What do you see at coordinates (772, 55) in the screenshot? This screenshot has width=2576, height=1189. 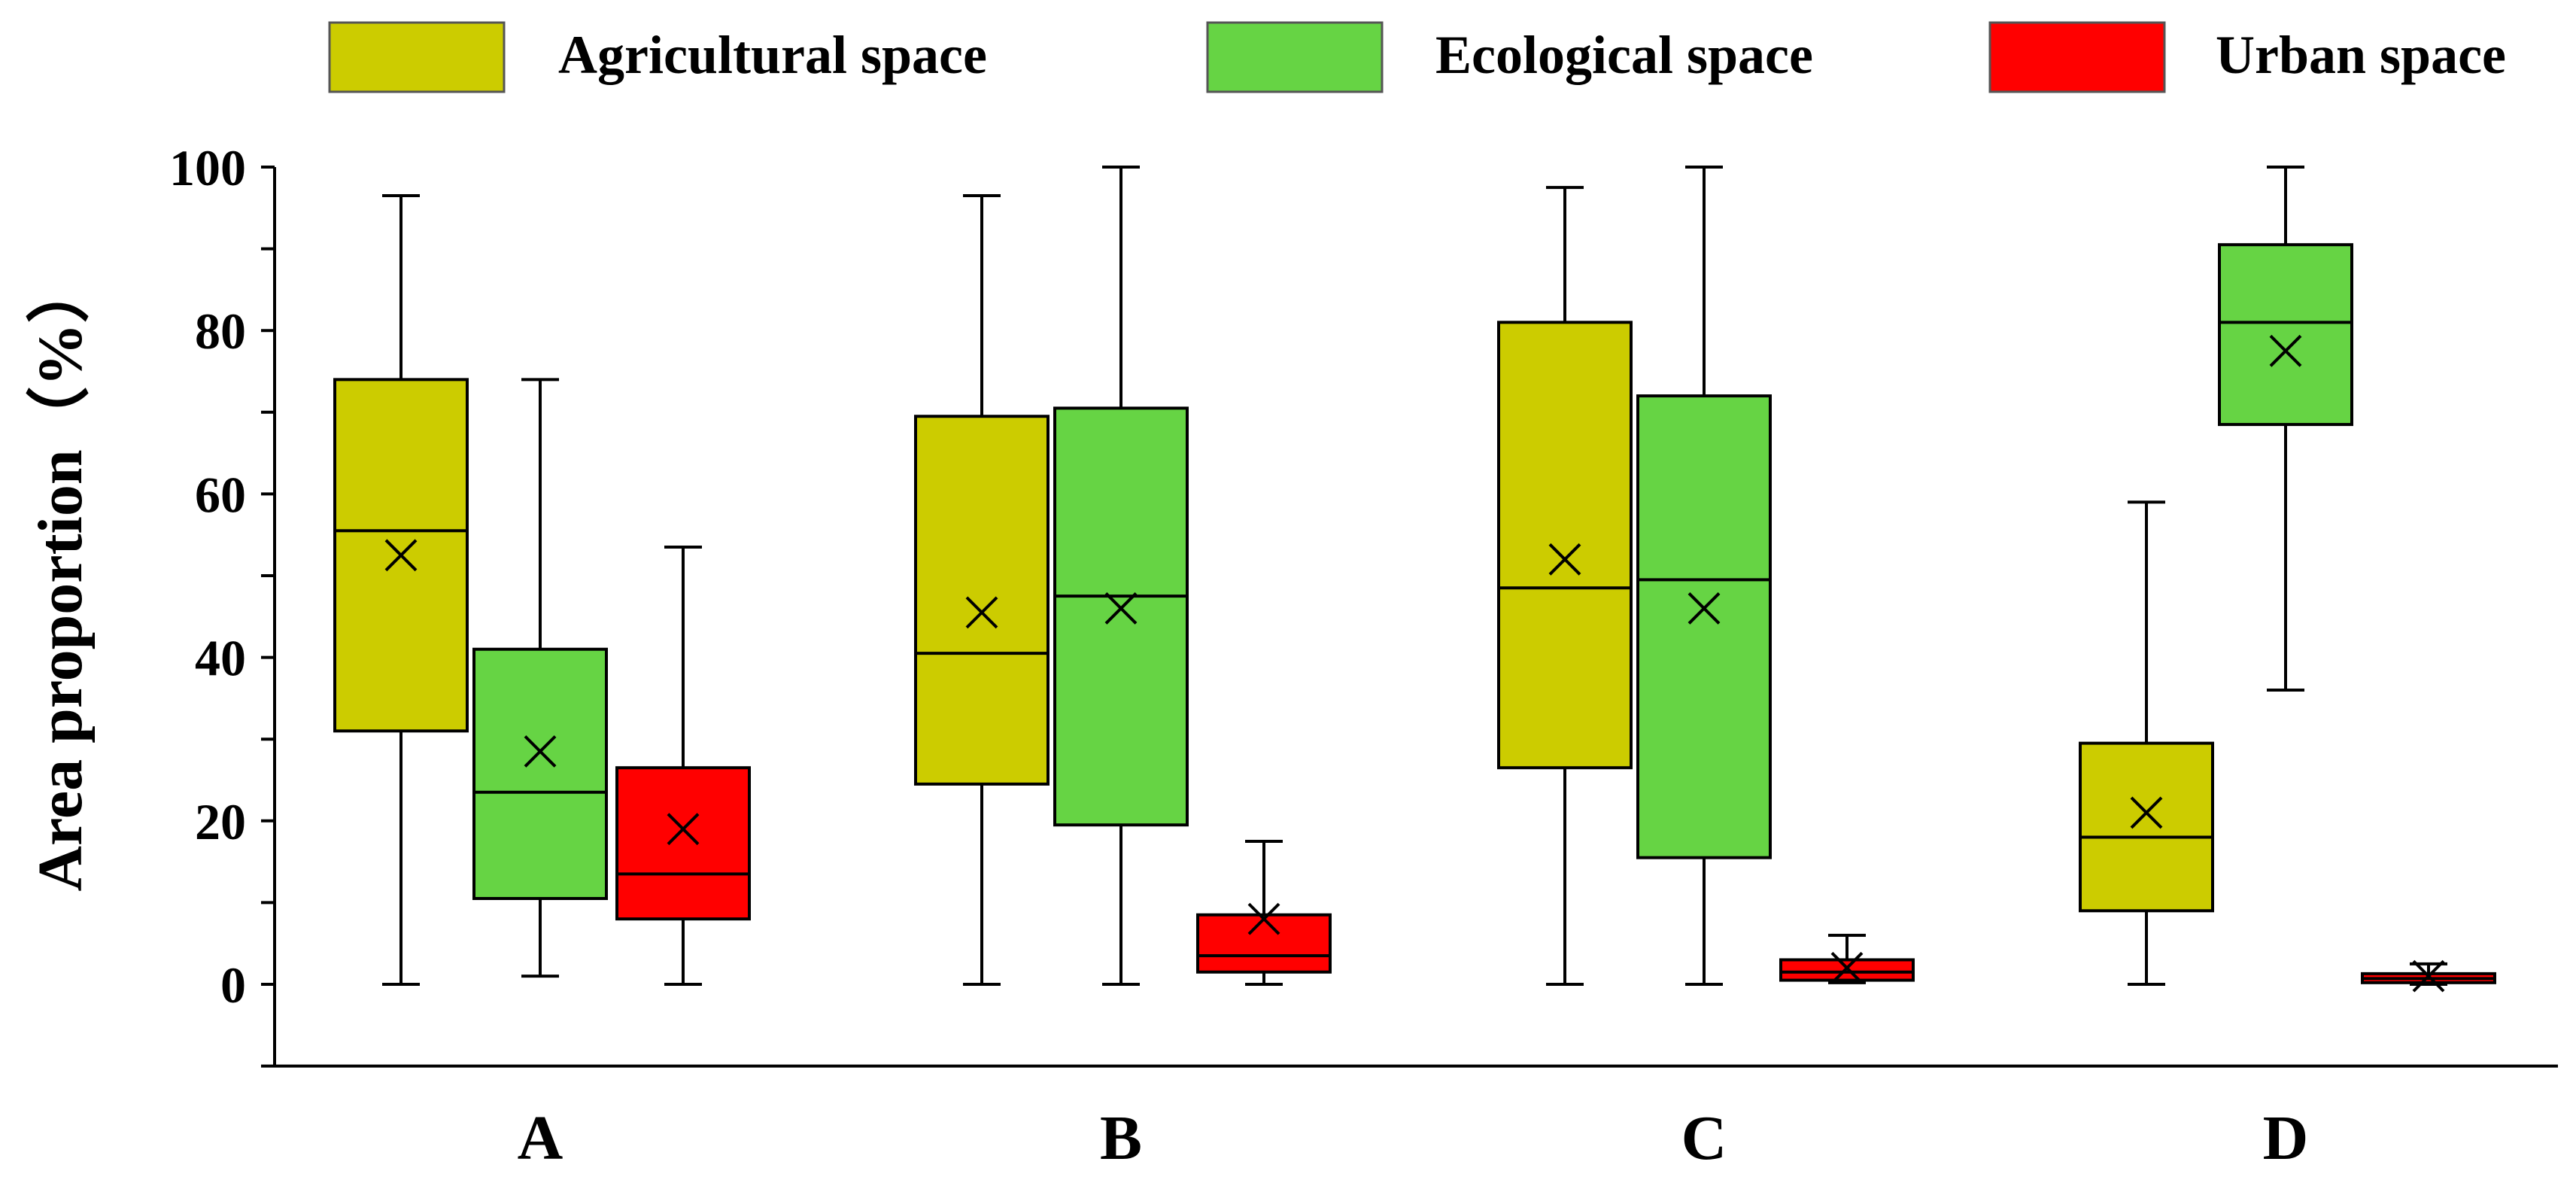 I see `legend-label: Agricultural space` at bounding box center [772, 55].